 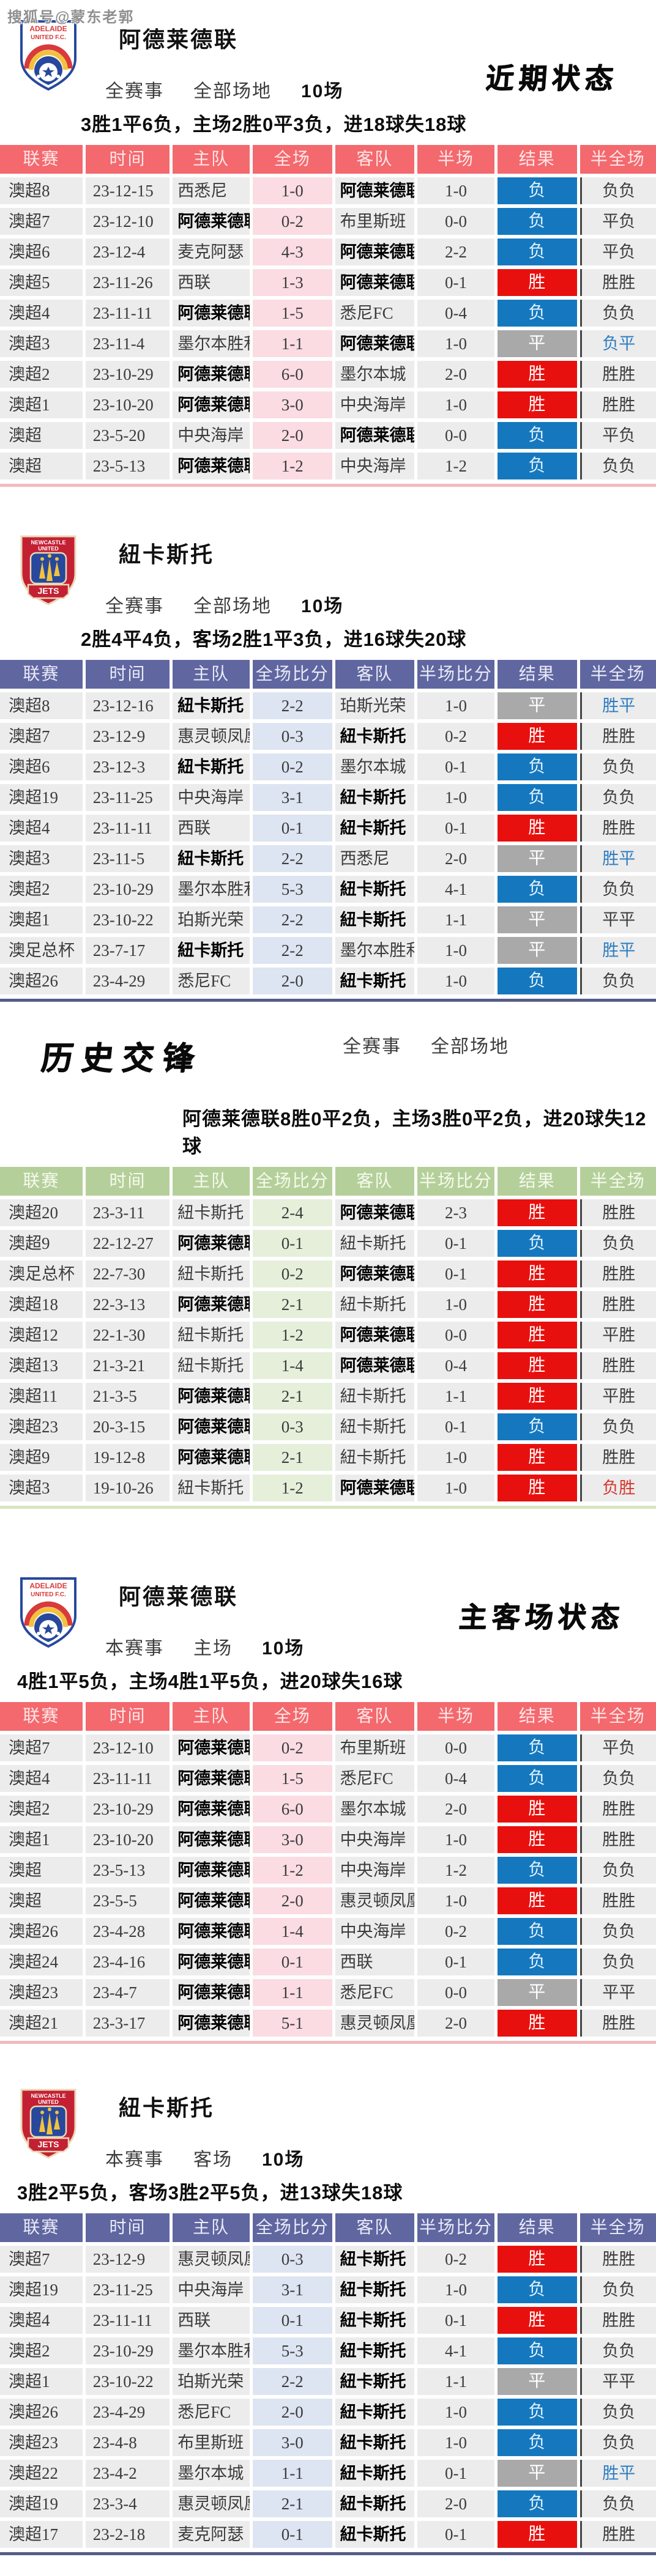 What do you see at coordinates (292, 797) in the screenshot?
I see `row-3-ft: 3-1` at bounding box center [292, 797].